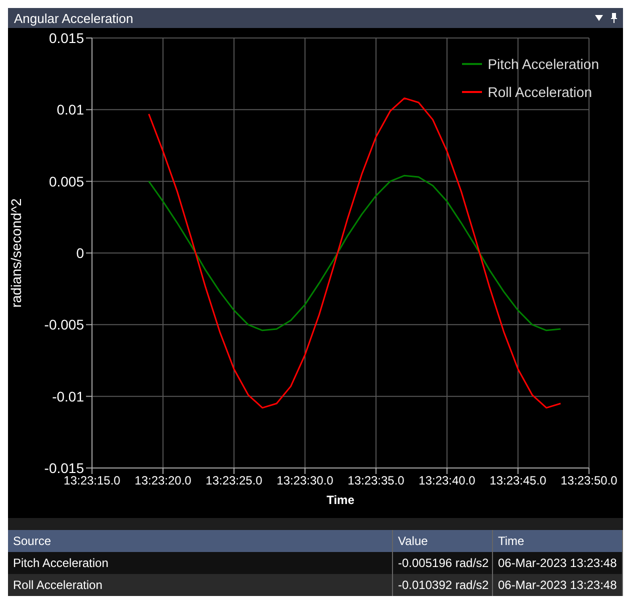  Describe the element at coordinates (64, 468) in the screenshot. I see `y-tick-label: -0.015` at that location.